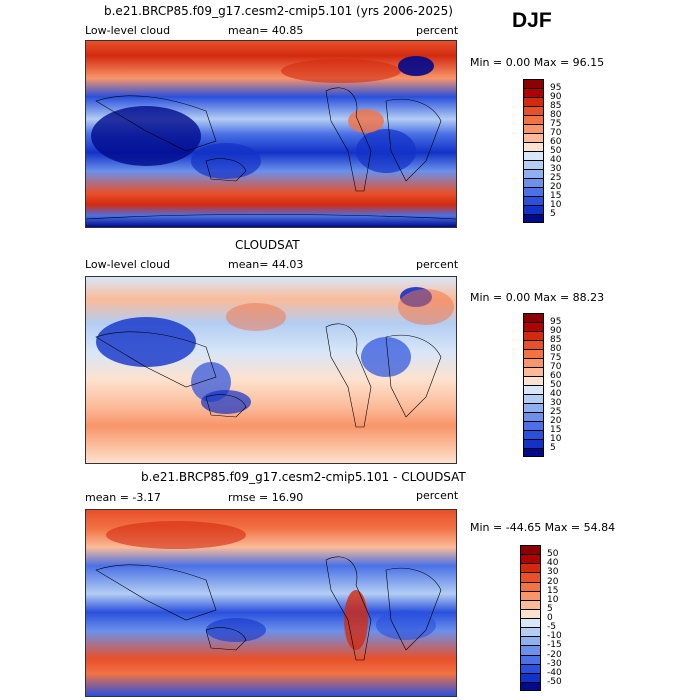 The width and height of the screenshot is (700, 700). What do you see at coordinates (543, 527) in the screenshot?
I see `panel3-minmax: Min = -44.65 Max = 54.84` at bounding box center [543, 527].